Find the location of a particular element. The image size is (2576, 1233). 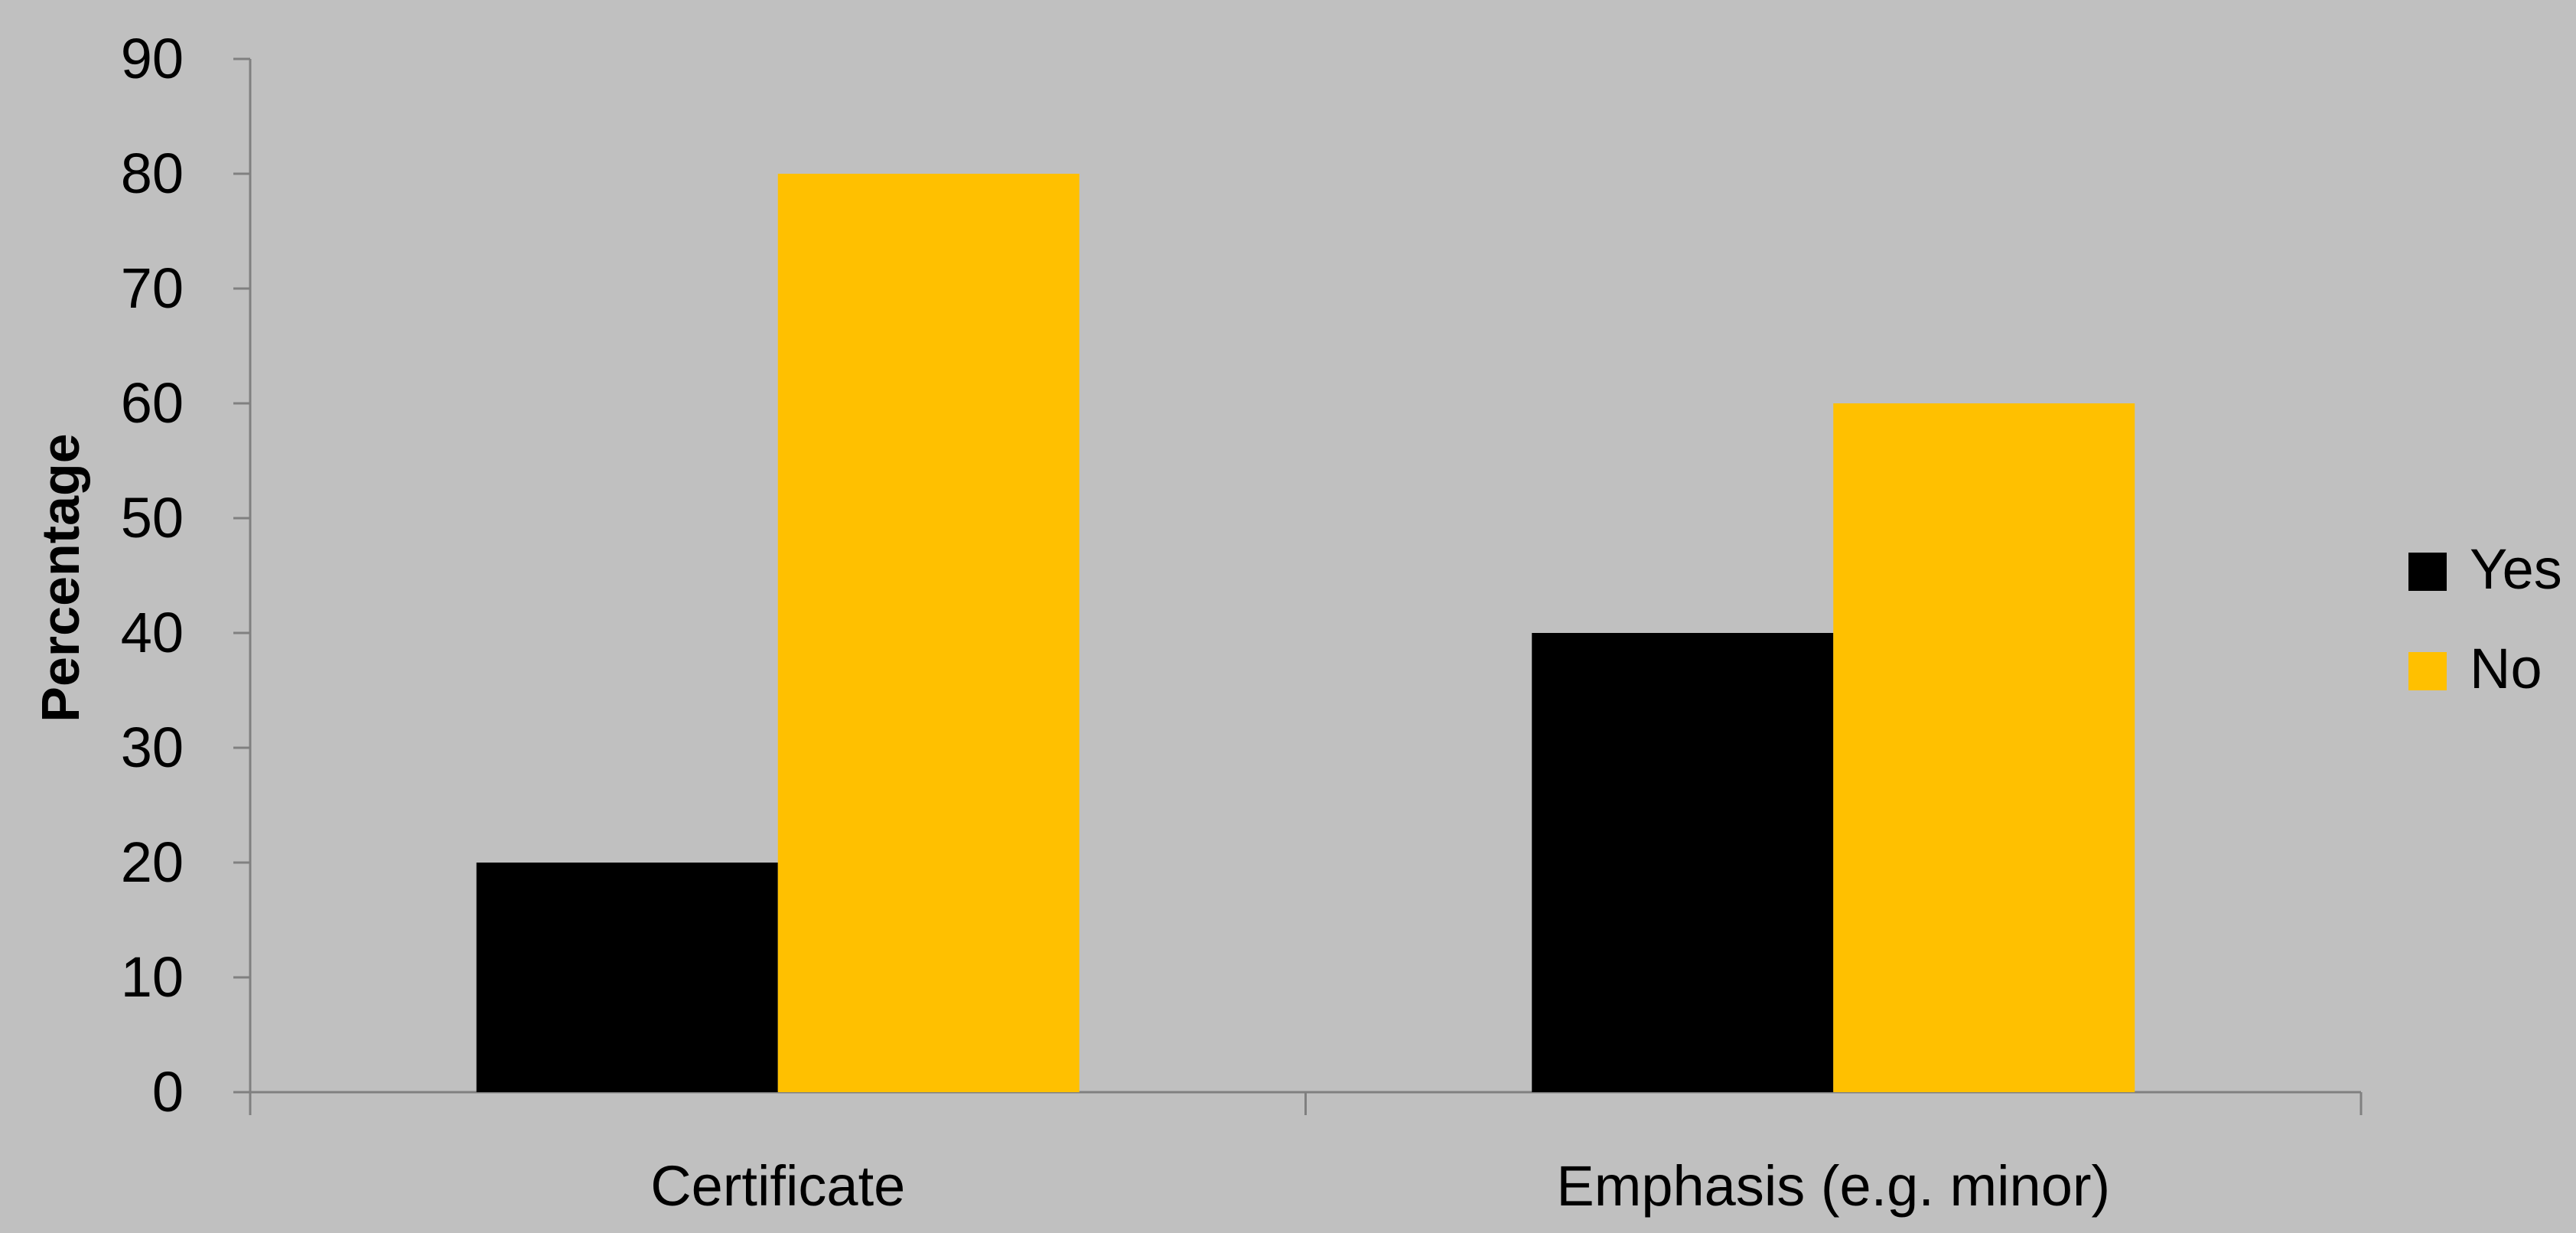

y-tick-label: 40 is located at coordinates (153, 633).